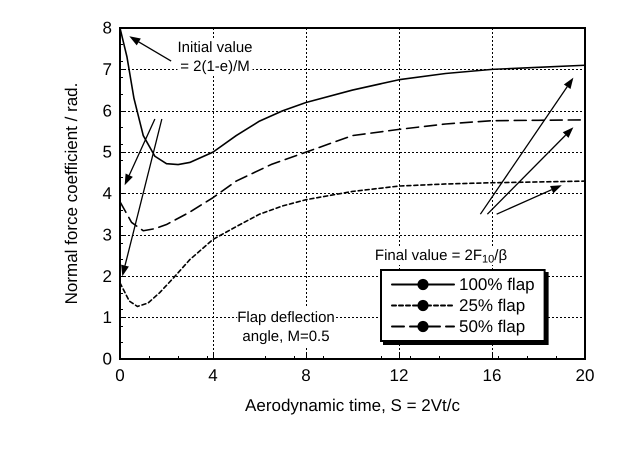  I want to click on y-tick-label: 3, so click(107, 234).